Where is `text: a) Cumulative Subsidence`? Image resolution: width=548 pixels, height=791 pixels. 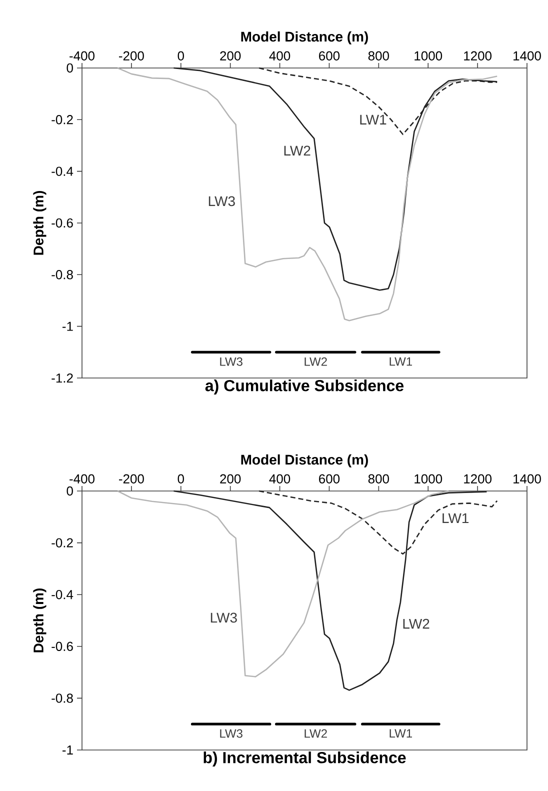
text: a) Cumulative Subsidence is located at coordinates (304, 387).